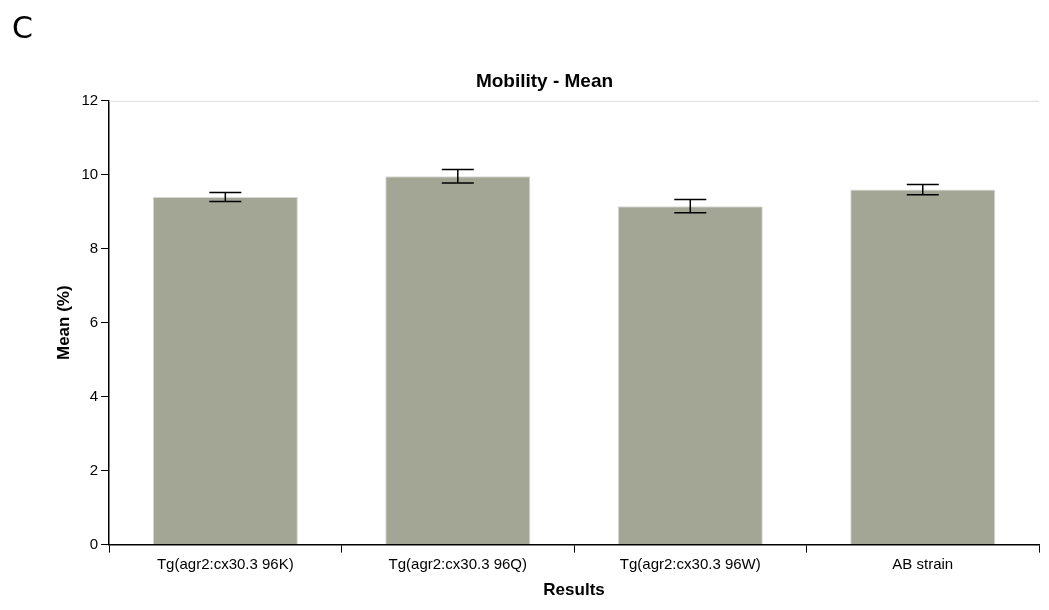  Describe the element at coordinates (923, 563) in the screenshot. I see `x-tick-label: AB strain` at that location.